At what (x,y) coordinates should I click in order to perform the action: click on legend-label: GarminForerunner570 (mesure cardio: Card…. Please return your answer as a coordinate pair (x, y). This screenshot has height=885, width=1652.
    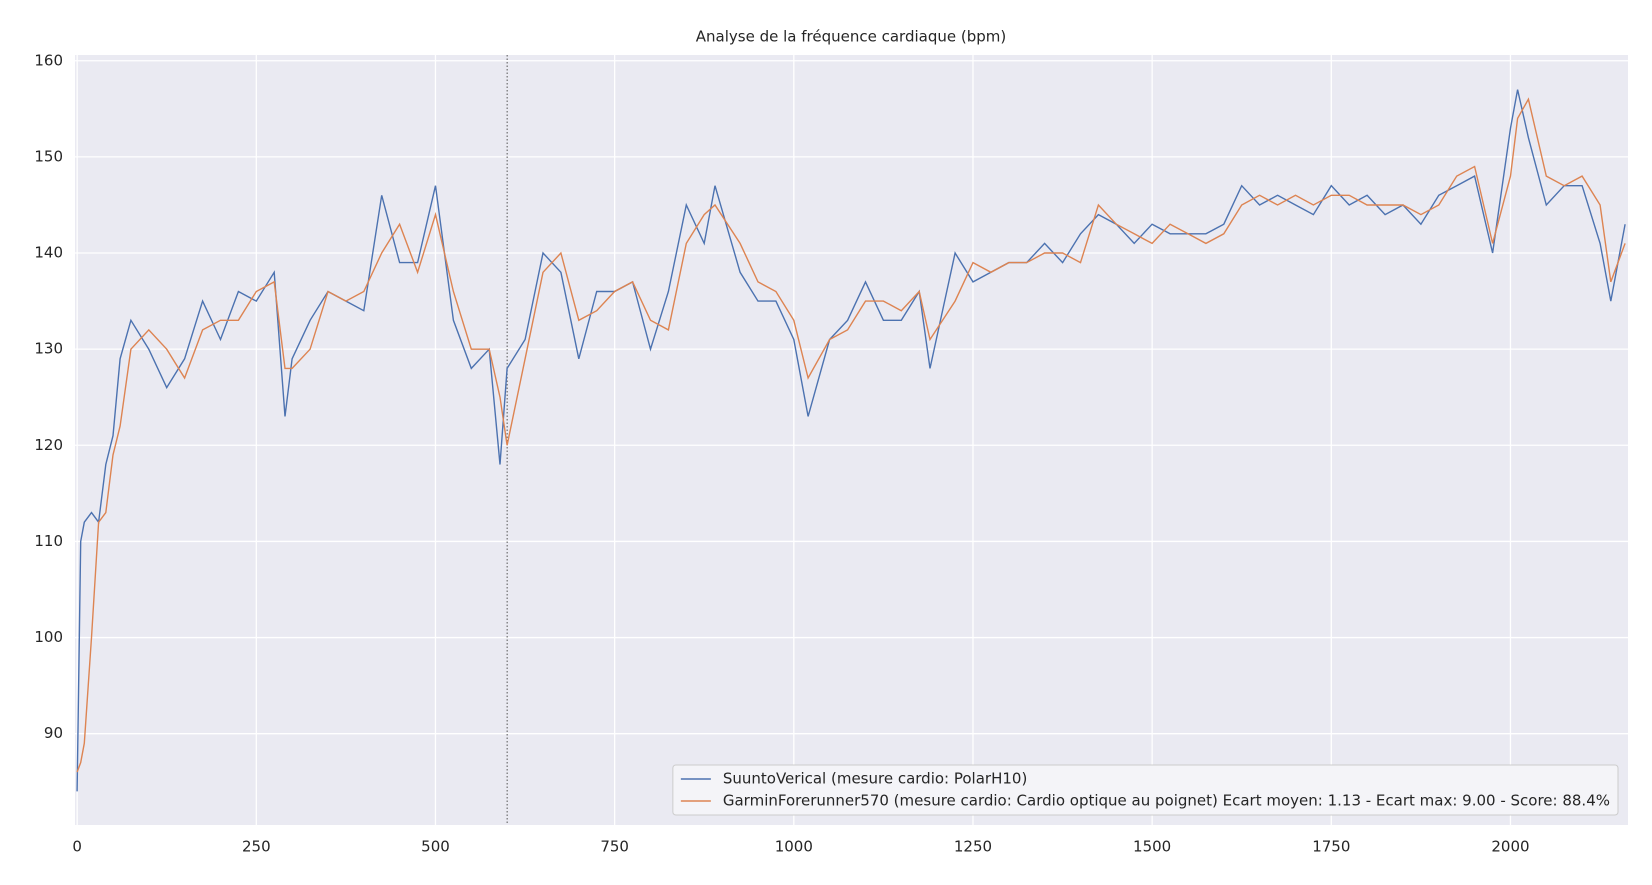
    Looking at the image, I should click on (1166, 801).